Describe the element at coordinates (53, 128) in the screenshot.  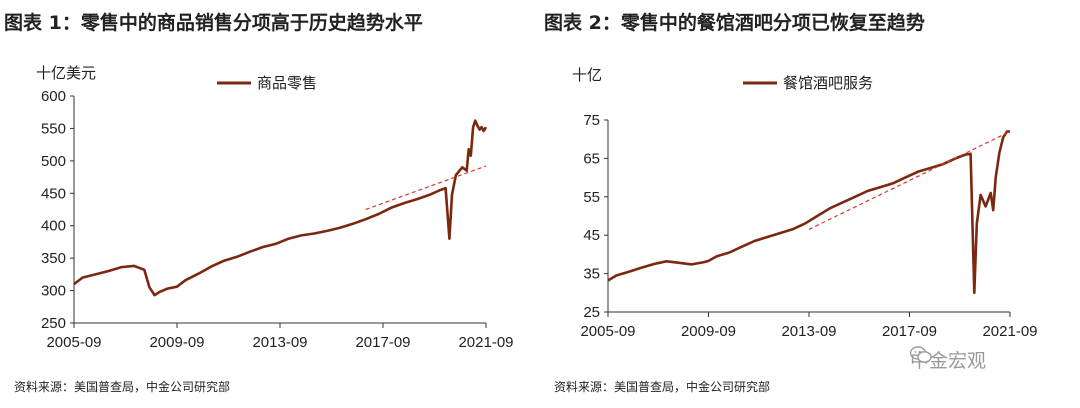
I see `y-tick-label: 550` at that location.